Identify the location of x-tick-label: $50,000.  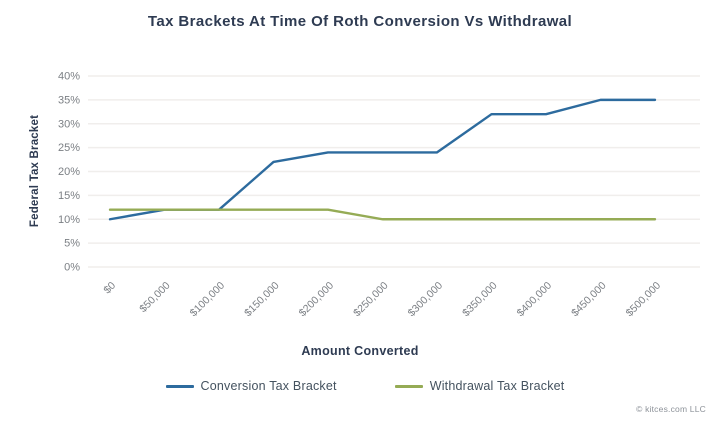
(154, 297).